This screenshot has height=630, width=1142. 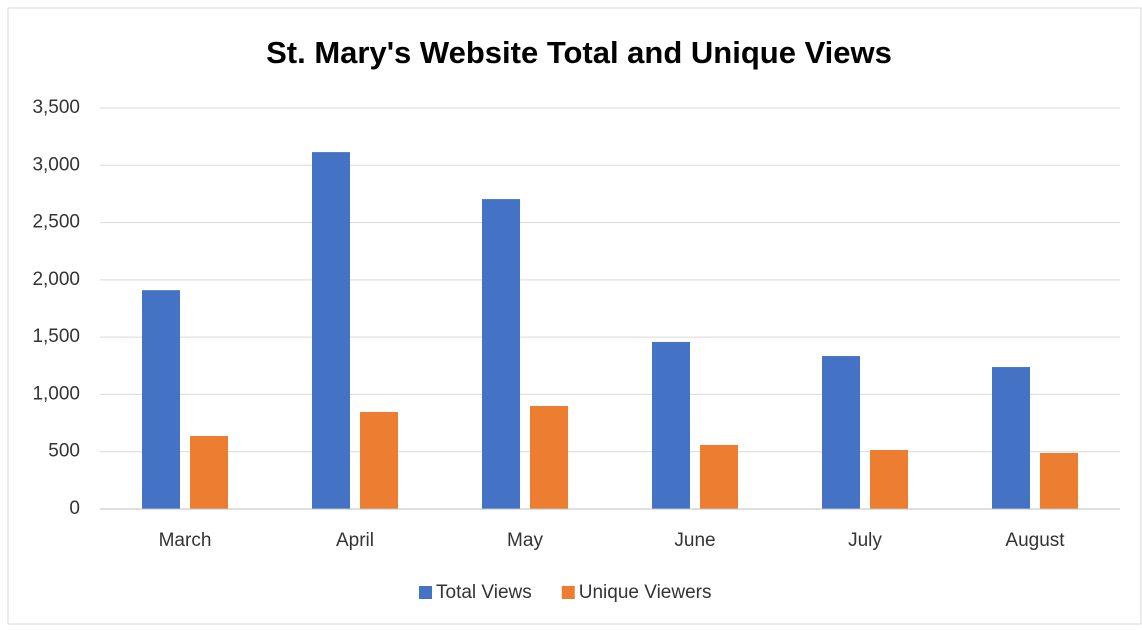 What do you see at coordinates (56, 222) in the screenshot?
I see `y-tick-label: 2,500` at bounding box center [56, 222].